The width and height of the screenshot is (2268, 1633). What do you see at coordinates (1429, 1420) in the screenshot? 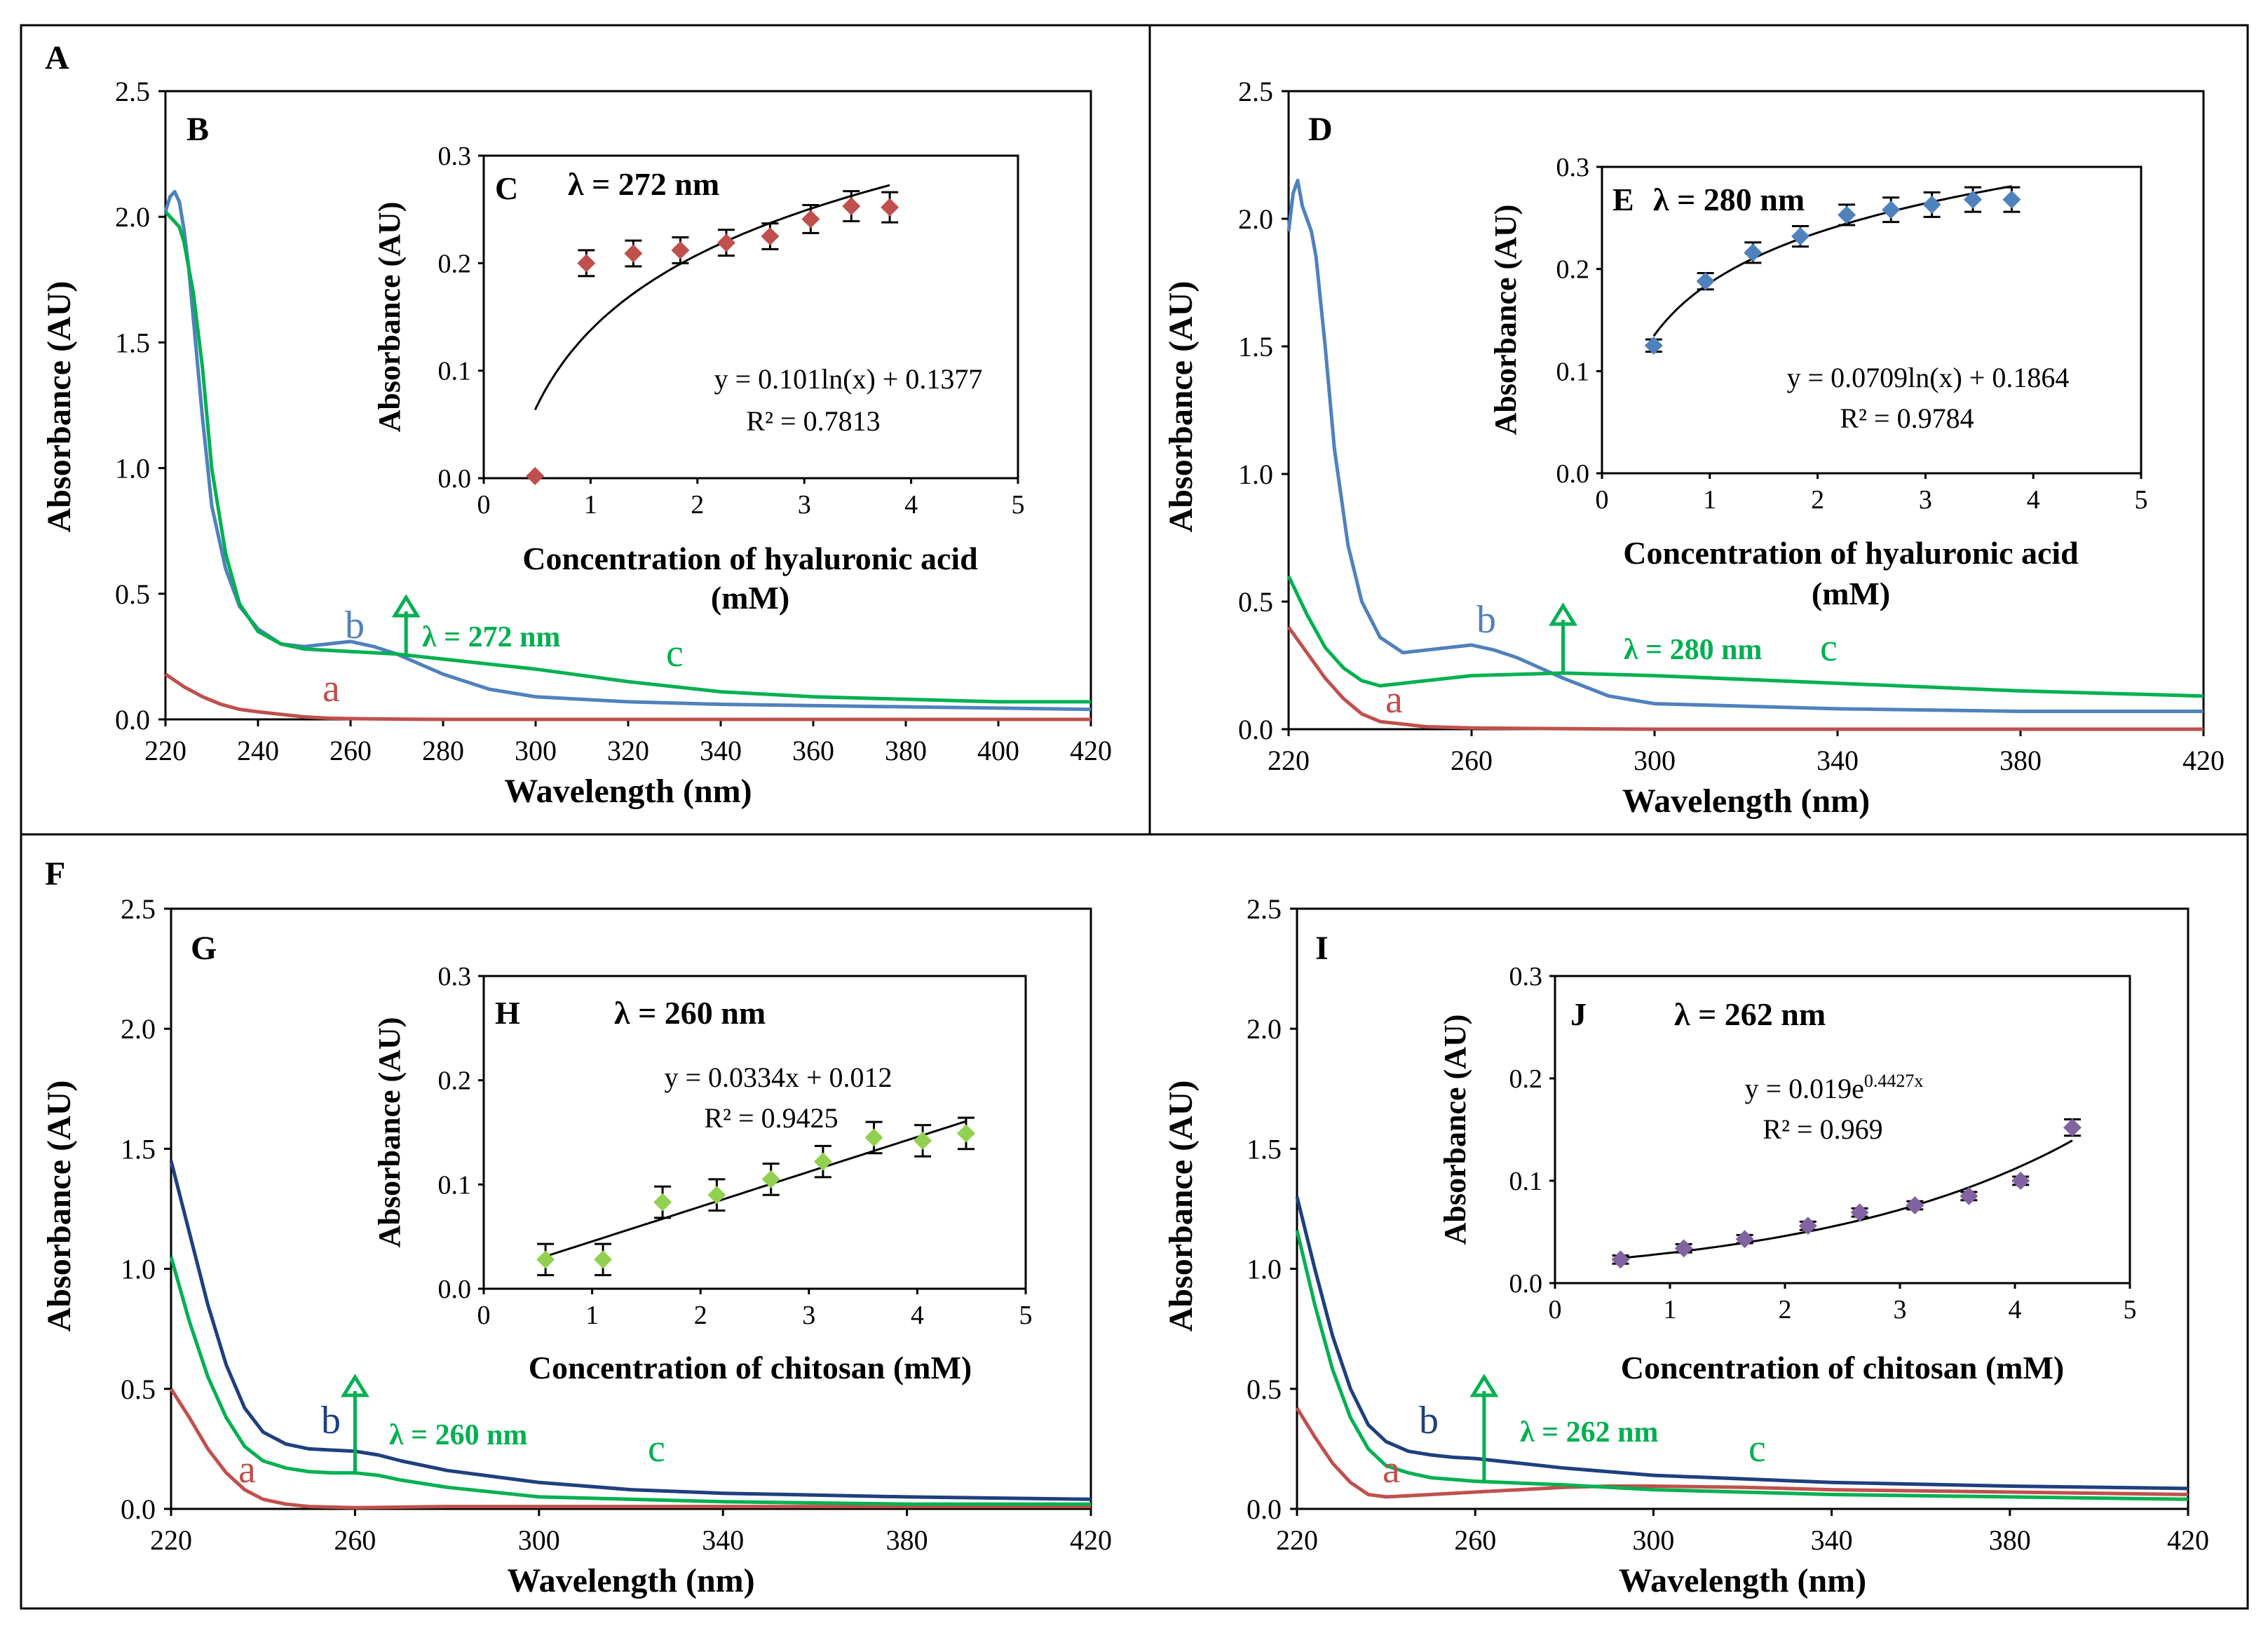
I see `series-label-b: b` at bounding box center [1429, 1420].